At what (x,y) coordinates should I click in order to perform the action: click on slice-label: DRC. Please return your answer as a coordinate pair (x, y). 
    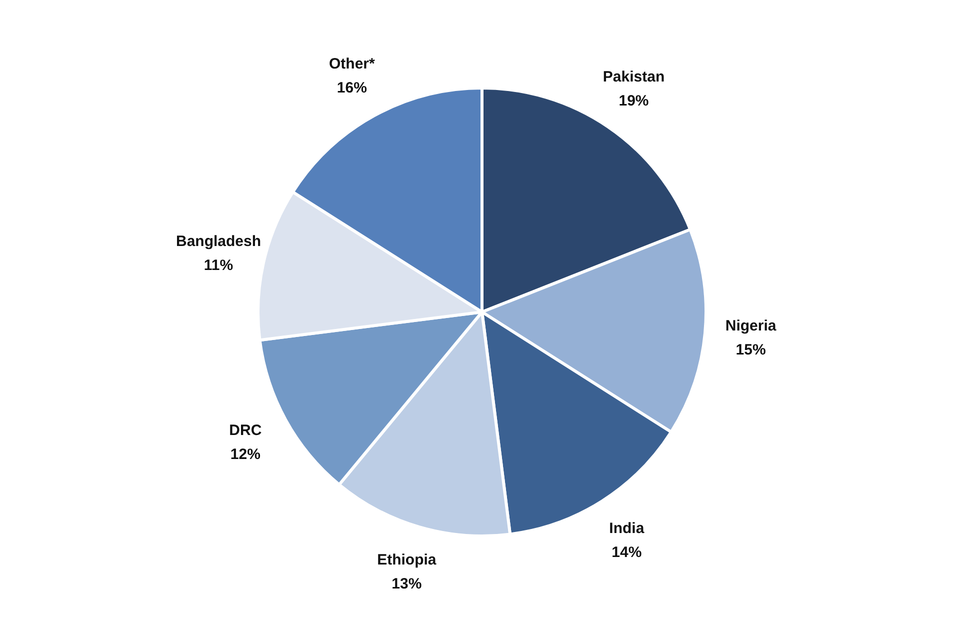
    Looking at the image, I should click on (245, 430).